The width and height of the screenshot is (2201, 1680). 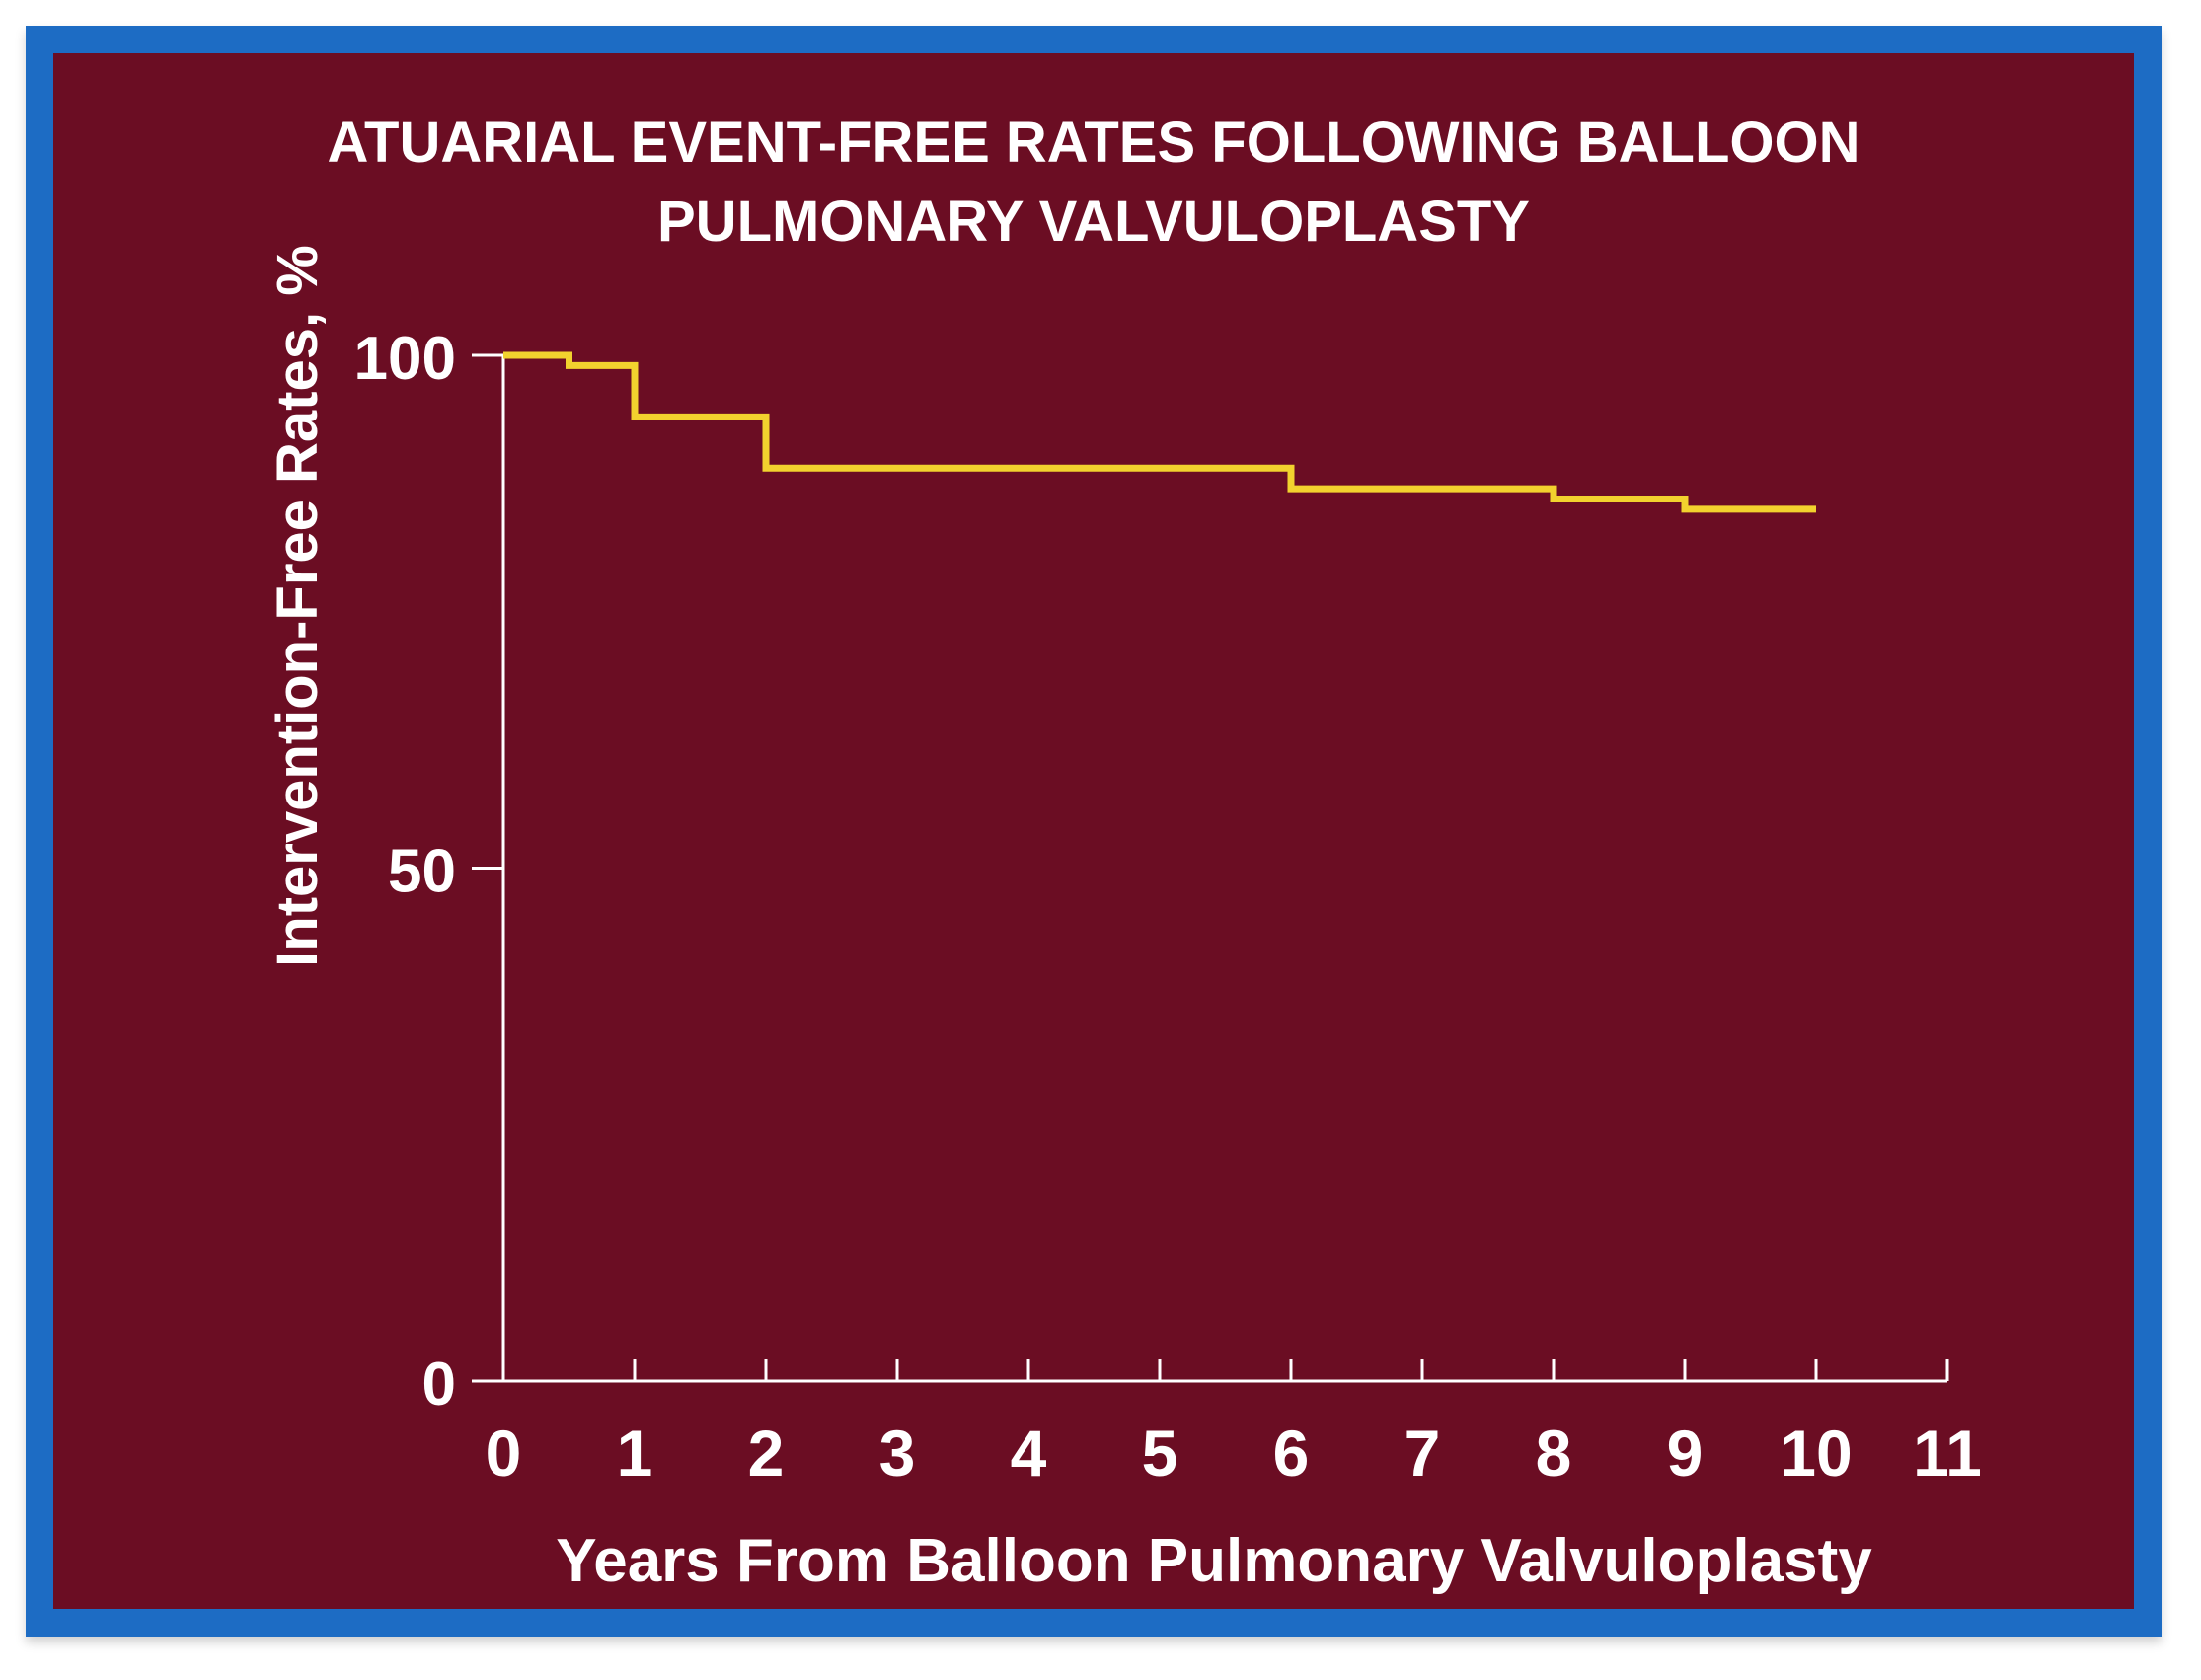 I want to click on survival-step-line, so click(x=1160, y=432).